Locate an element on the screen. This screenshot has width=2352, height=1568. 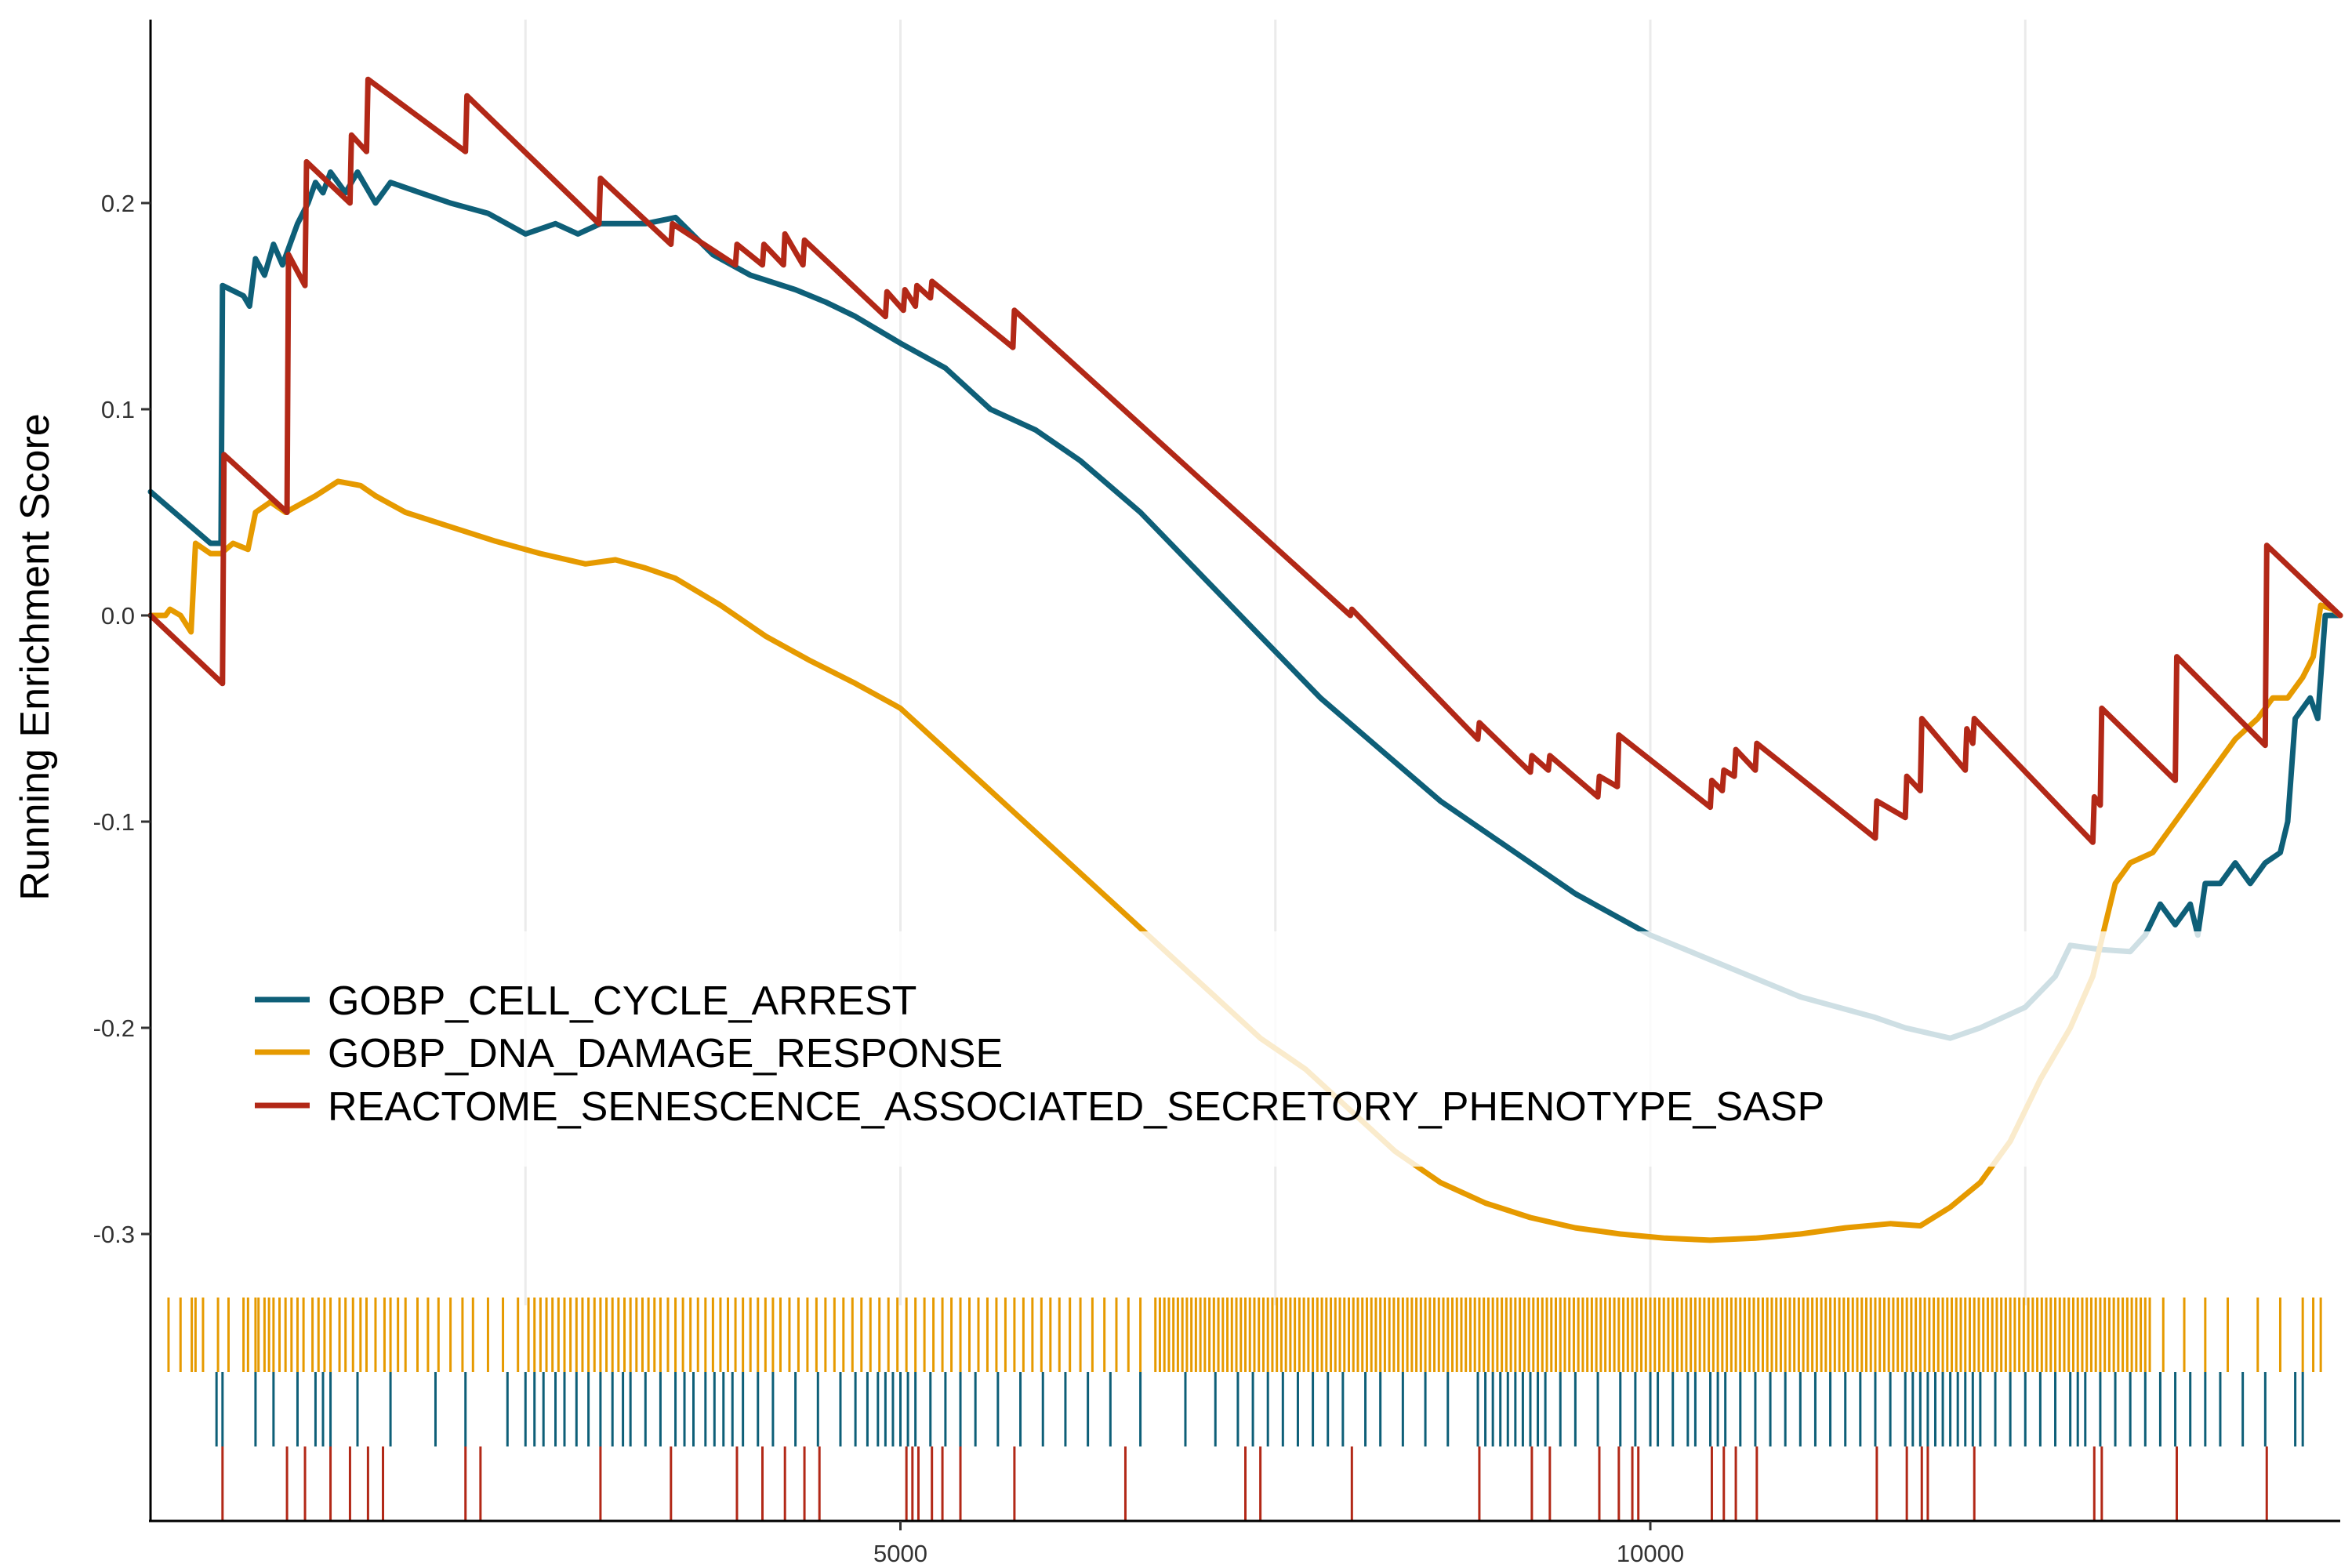
legend-label: GOBP_DNA_DAMAGE_RESPONSE is located at coordinates (665, 1053).